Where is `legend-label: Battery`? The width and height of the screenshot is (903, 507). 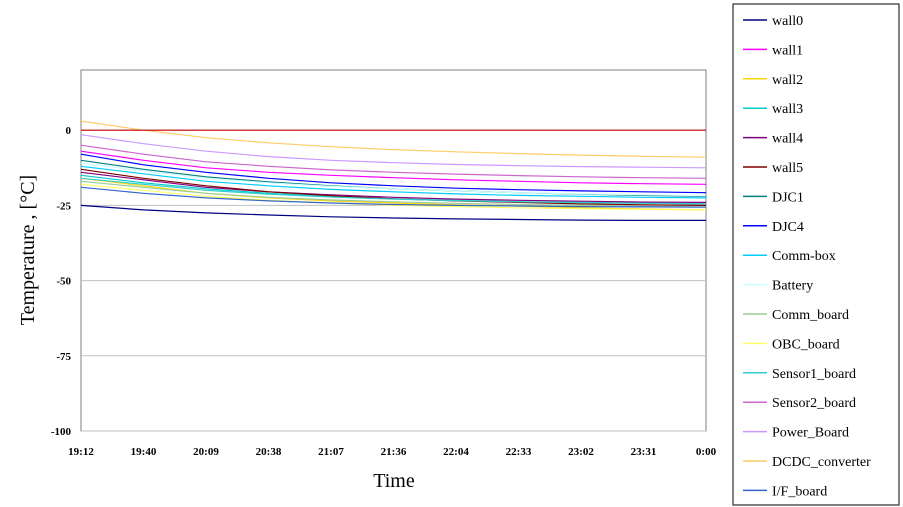
legend-label: Battery is located at coordinates (792, 286).